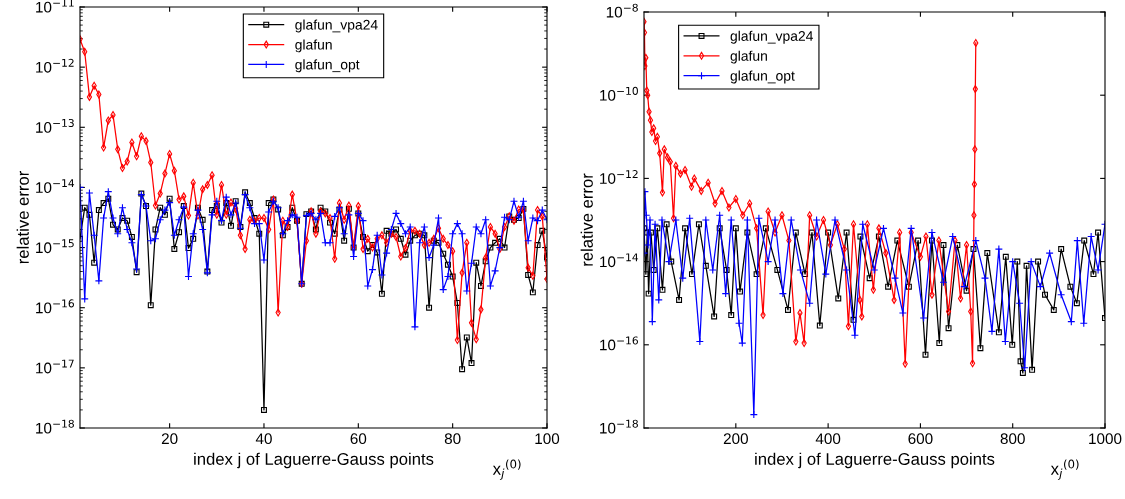 Image resolution: width=1125 pixels, height=499 pixels. I want to click on y-tick-label: 10$^{−10}$, so click(619, 93).